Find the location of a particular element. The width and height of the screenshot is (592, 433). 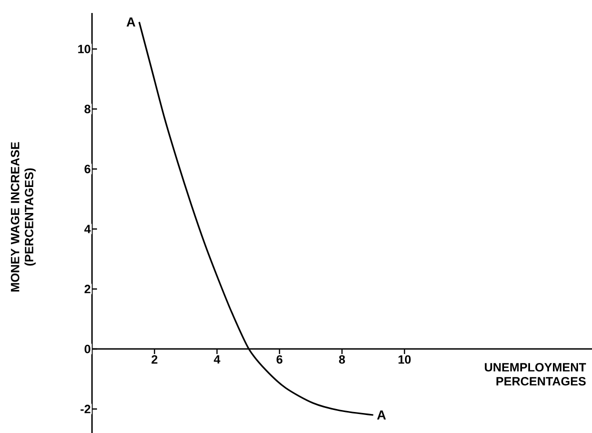

x-tick-label: 2 is located at coordinates (155, 359).